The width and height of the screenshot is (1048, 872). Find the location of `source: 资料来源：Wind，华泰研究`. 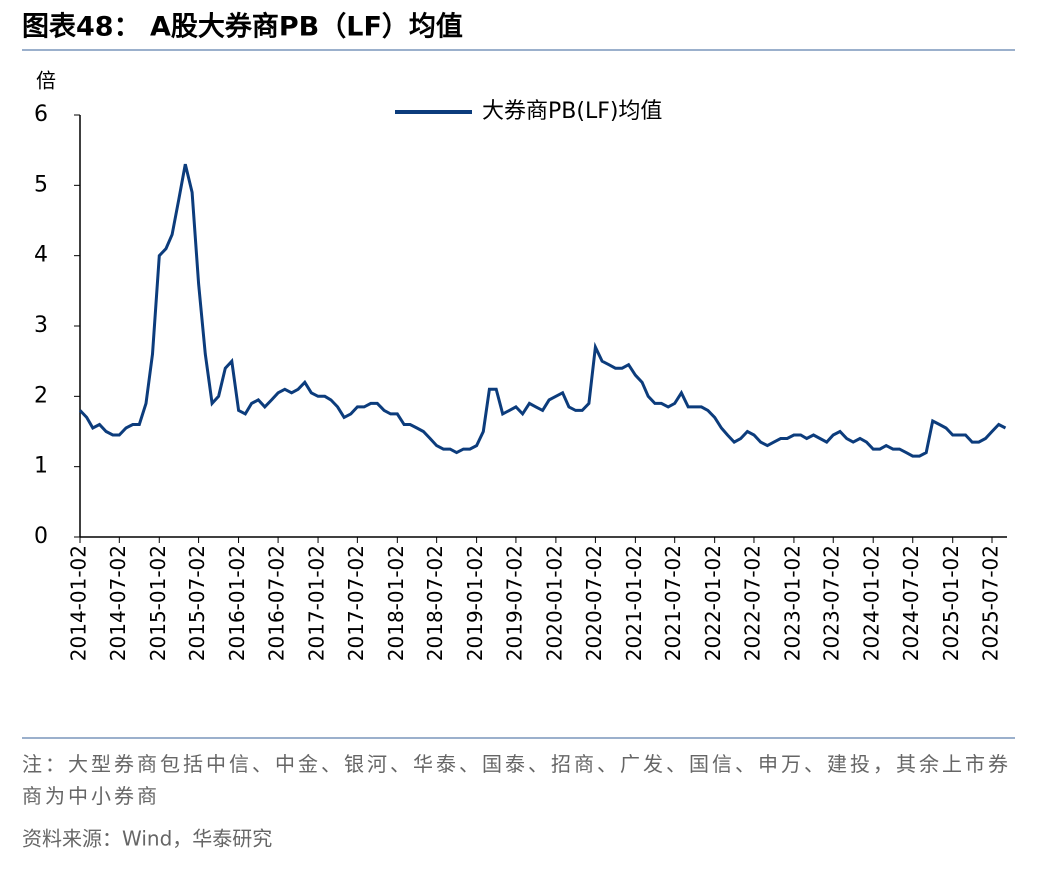

source: 资料来源：Wind，华泰研究 is located at coordinates (147, 839).